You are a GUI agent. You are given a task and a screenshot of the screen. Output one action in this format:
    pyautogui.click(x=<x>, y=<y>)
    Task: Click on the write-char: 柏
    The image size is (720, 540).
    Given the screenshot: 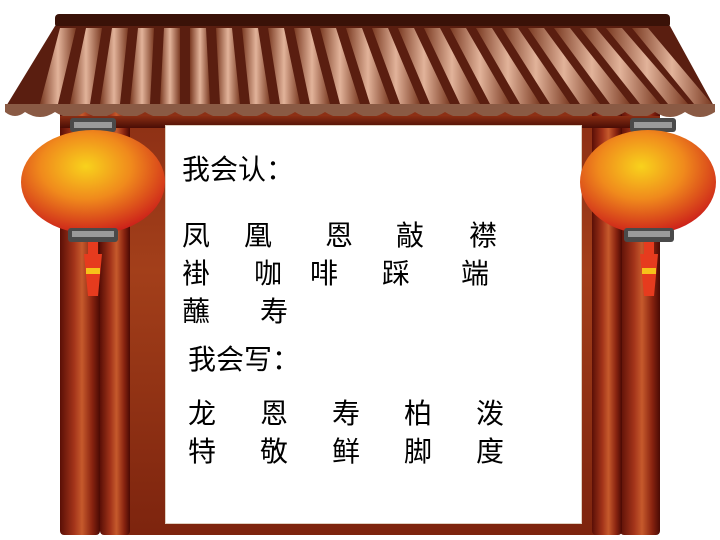 What is the action you would take?
    pyautogui.click(x=418, y=413)
    